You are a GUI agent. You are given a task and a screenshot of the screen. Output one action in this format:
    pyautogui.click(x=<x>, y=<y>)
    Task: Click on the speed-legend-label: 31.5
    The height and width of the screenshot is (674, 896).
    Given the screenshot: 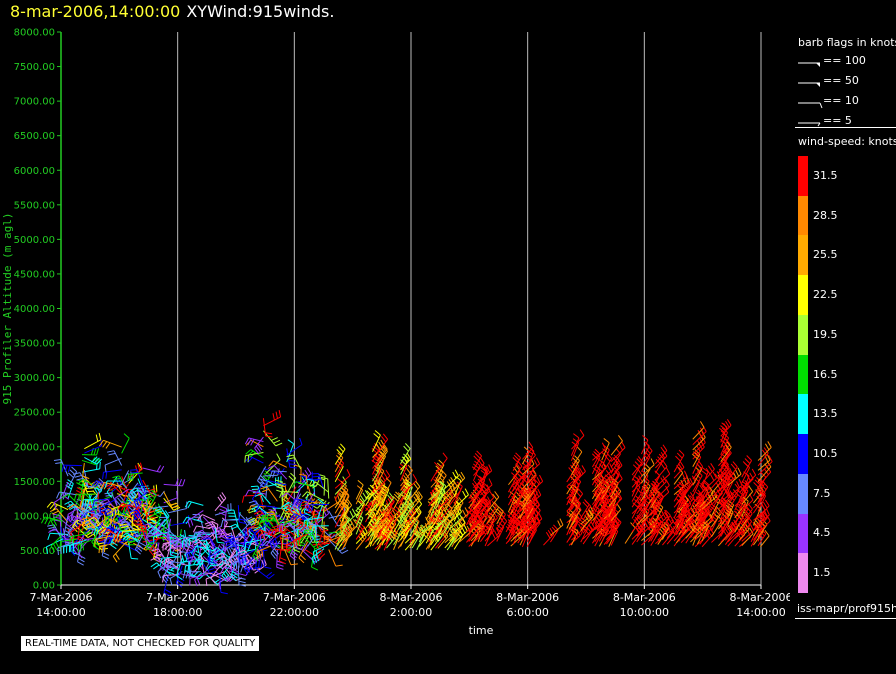 What is the action you would take?
    pyautogui.click(x=825, y=175)
    